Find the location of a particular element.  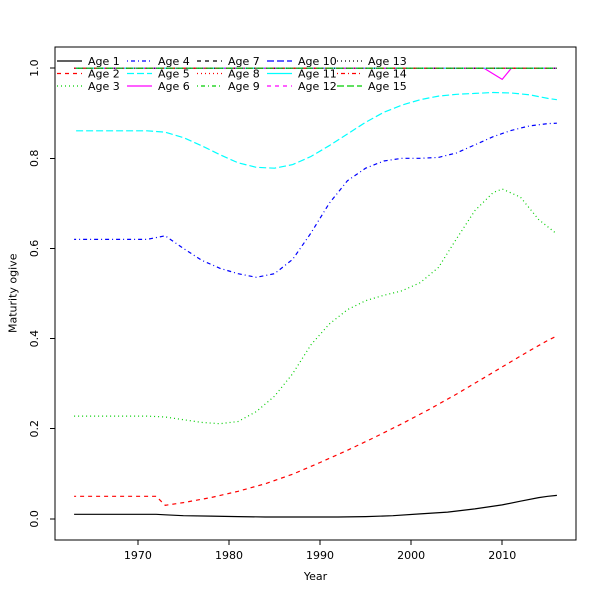

legend-label-age-13: Age 13 is located at coordinates (387, 61).